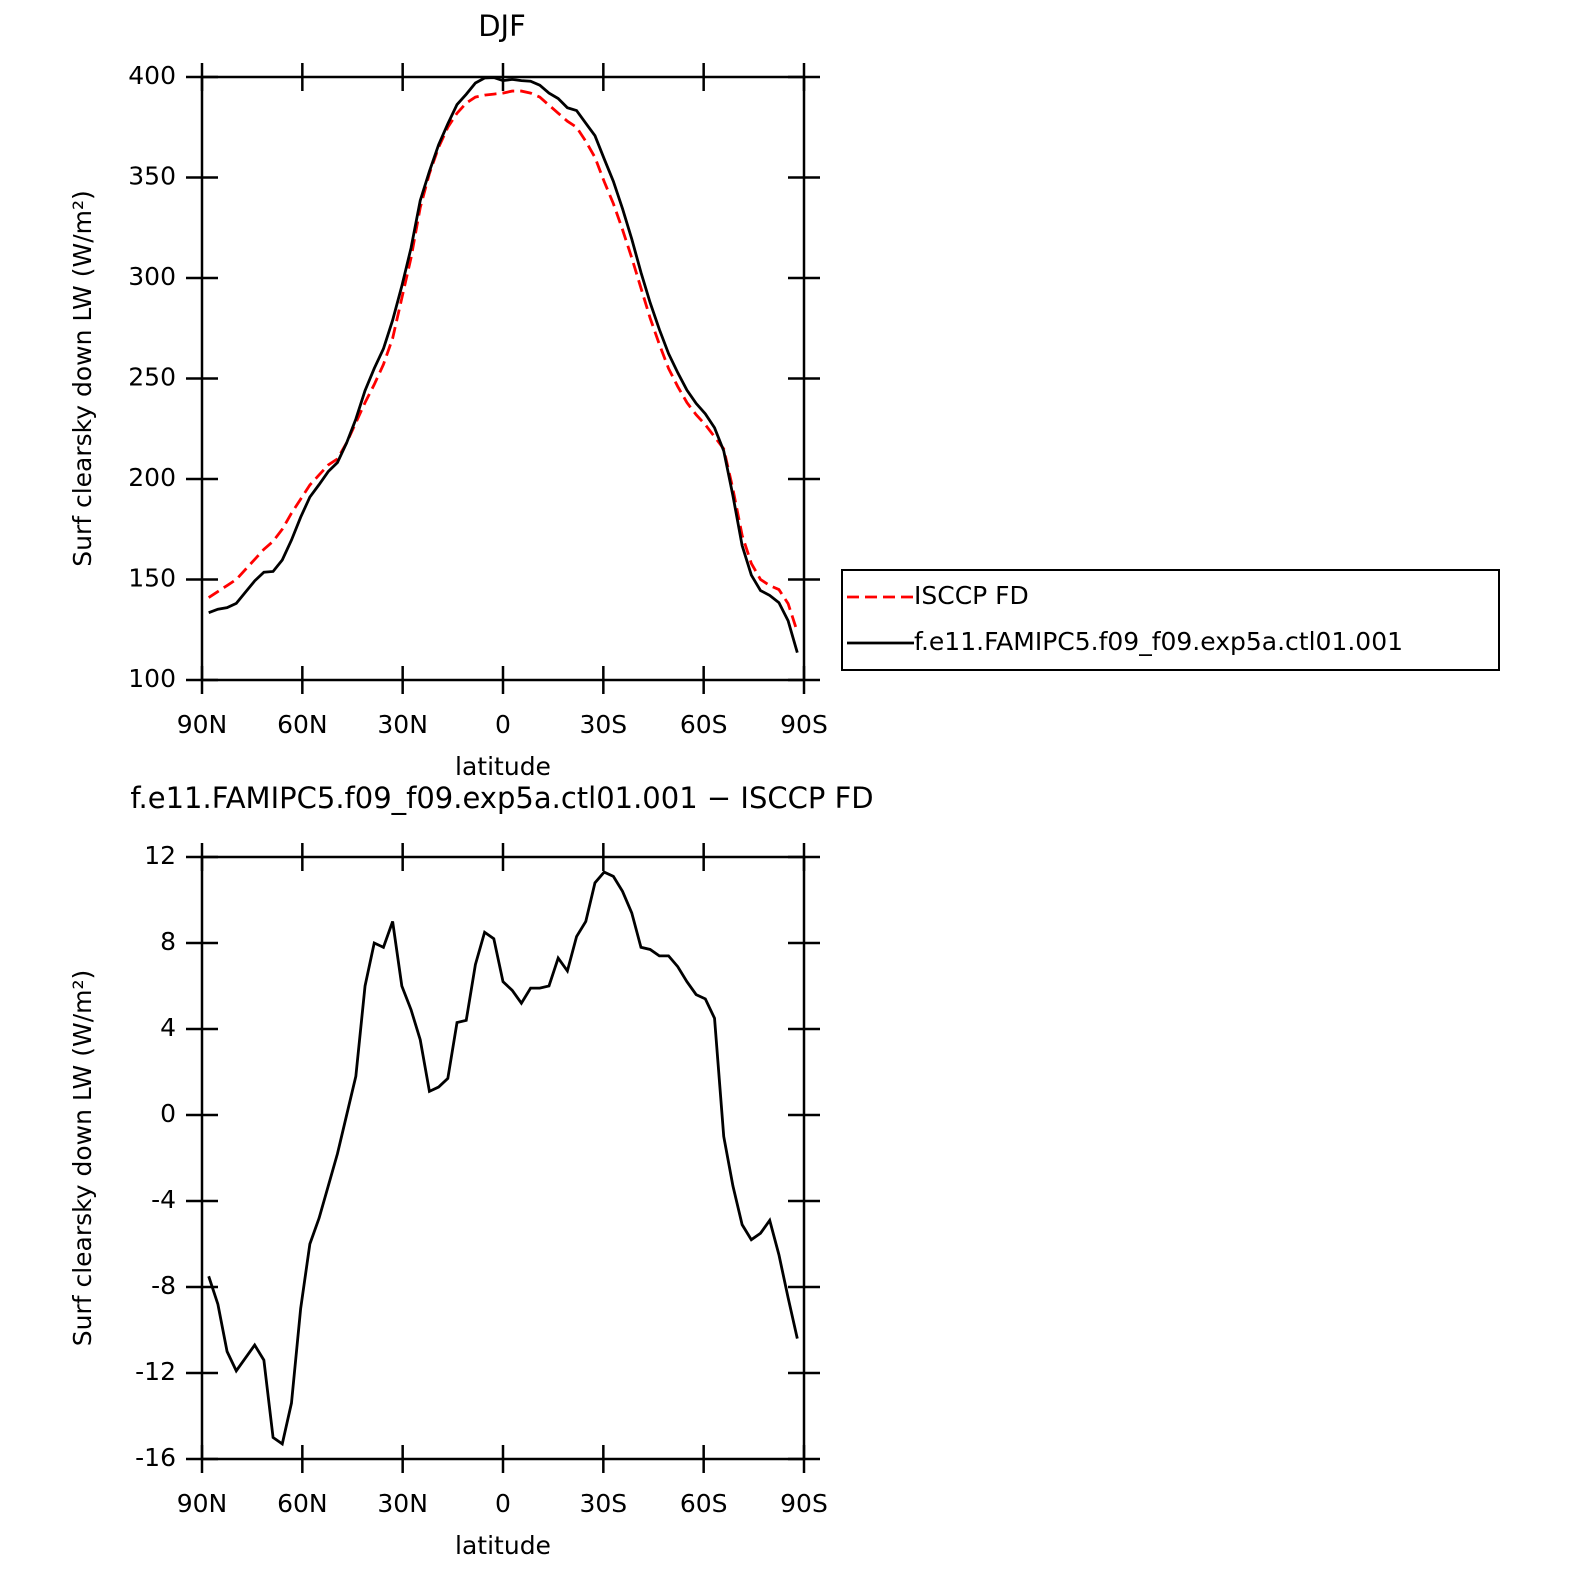 The height and width of the screenshot is (1585, 1585). I want to click on y-tick-label: 200, so click(152, 477).